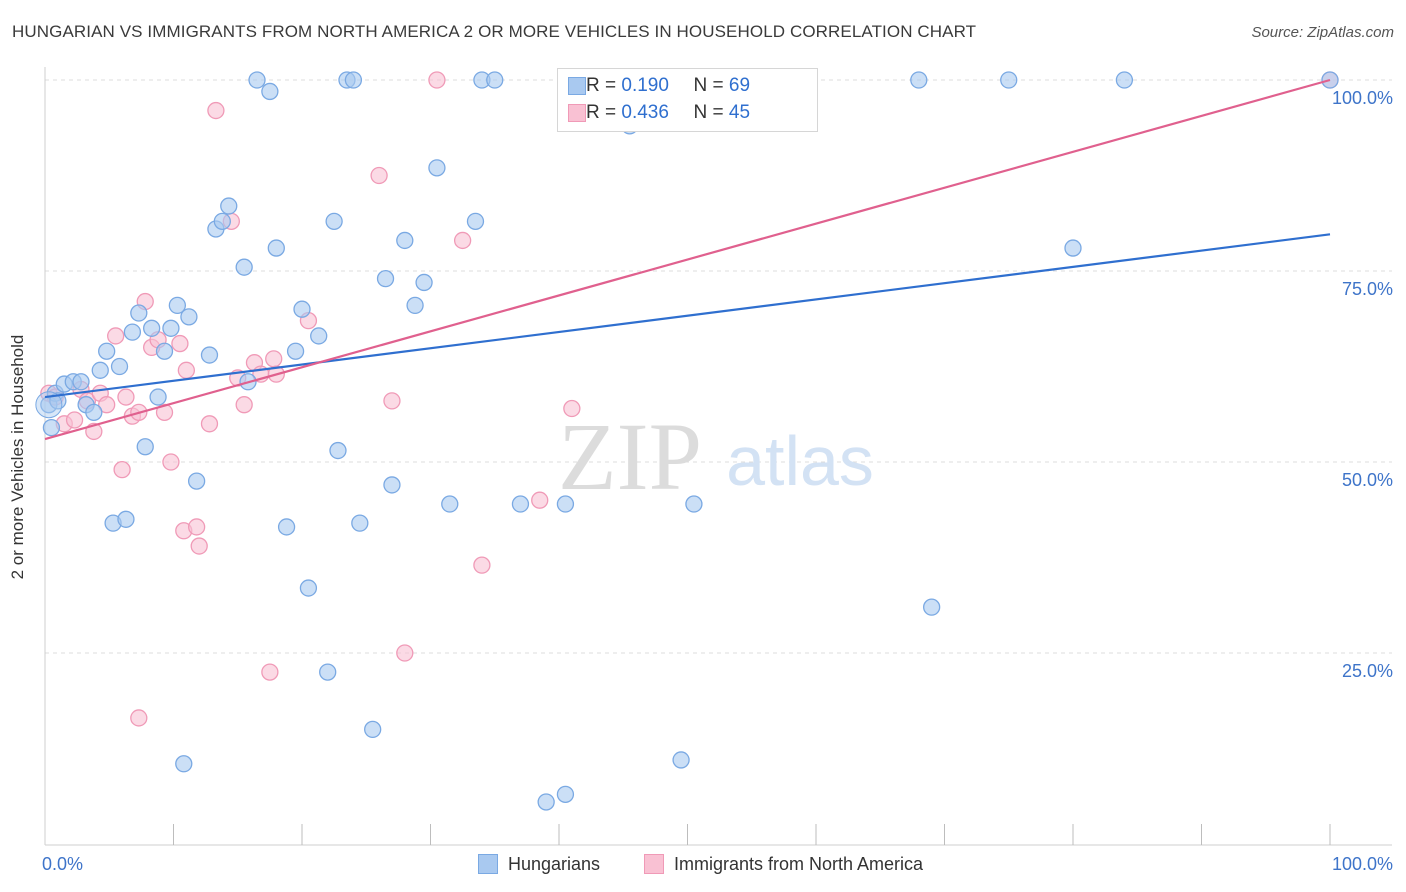 The image size is (1406, 892). I want to click on r-label: R =, so click(601, 85).